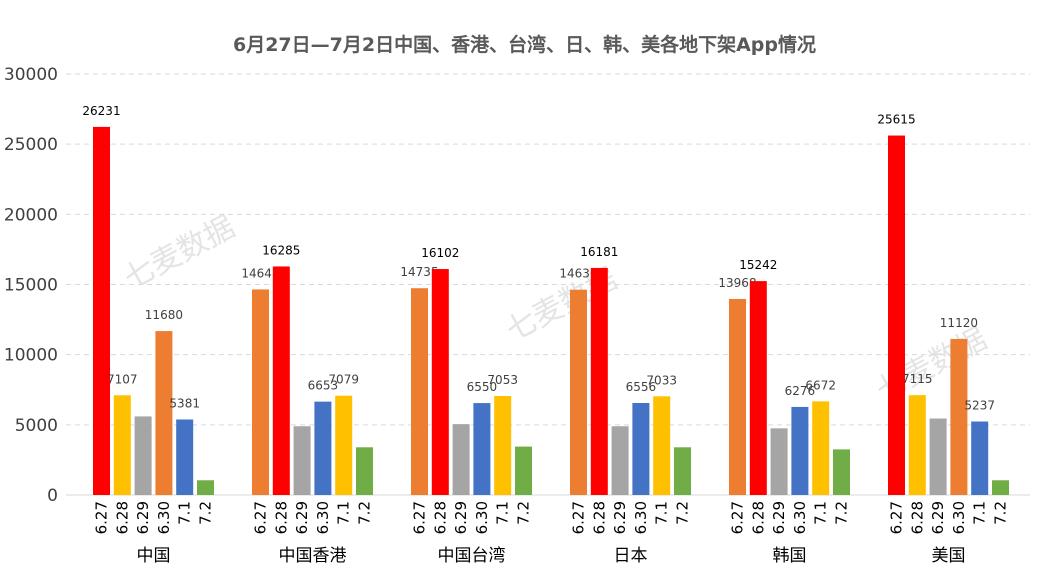 The image size is (1049, 588). Describe the element at coordinates (52, 496) in the screenshot. I see `y-tick-label: 0` at that location.